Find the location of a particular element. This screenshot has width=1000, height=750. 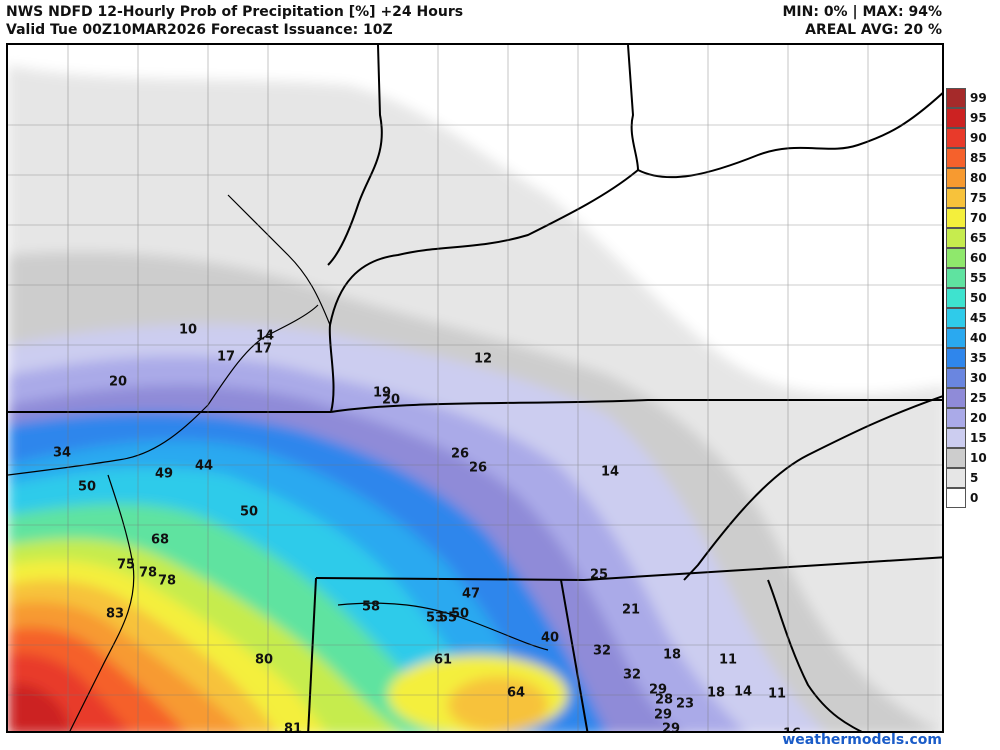

map-value-label: 75 is located at coordinates (126, 565).